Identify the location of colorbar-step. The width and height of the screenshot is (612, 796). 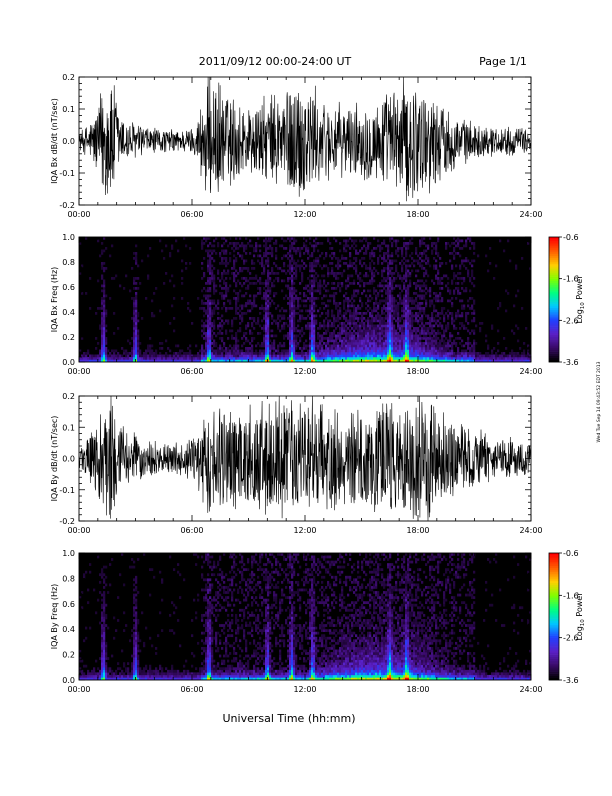
(554, 336).